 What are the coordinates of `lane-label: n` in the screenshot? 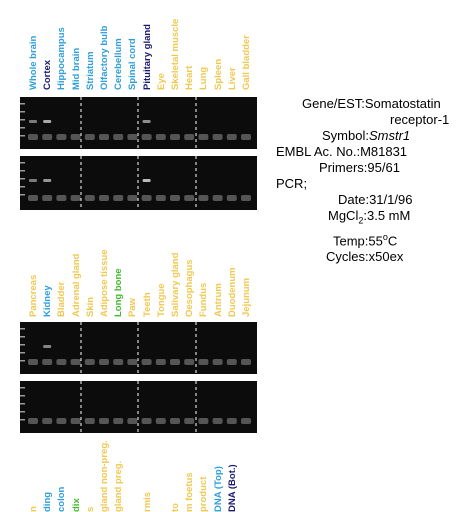 It's located at (33, 509).